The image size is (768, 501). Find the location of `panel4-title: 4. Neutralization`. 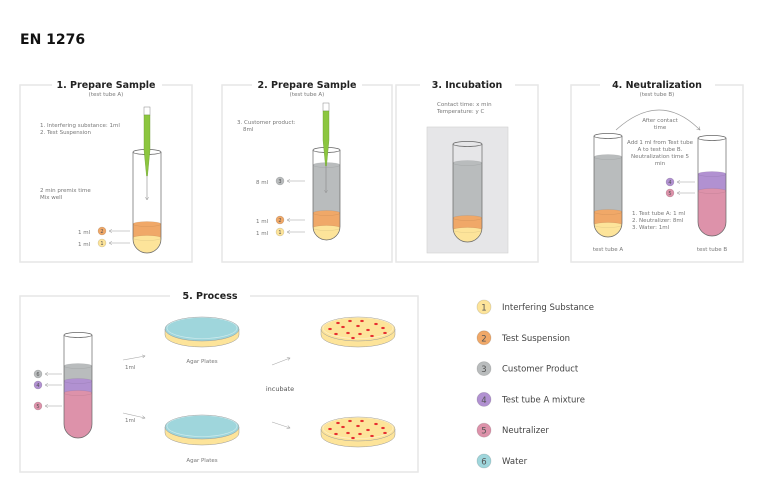

panel4-title: 4. Neutralization is located at coordinates (657, 85).